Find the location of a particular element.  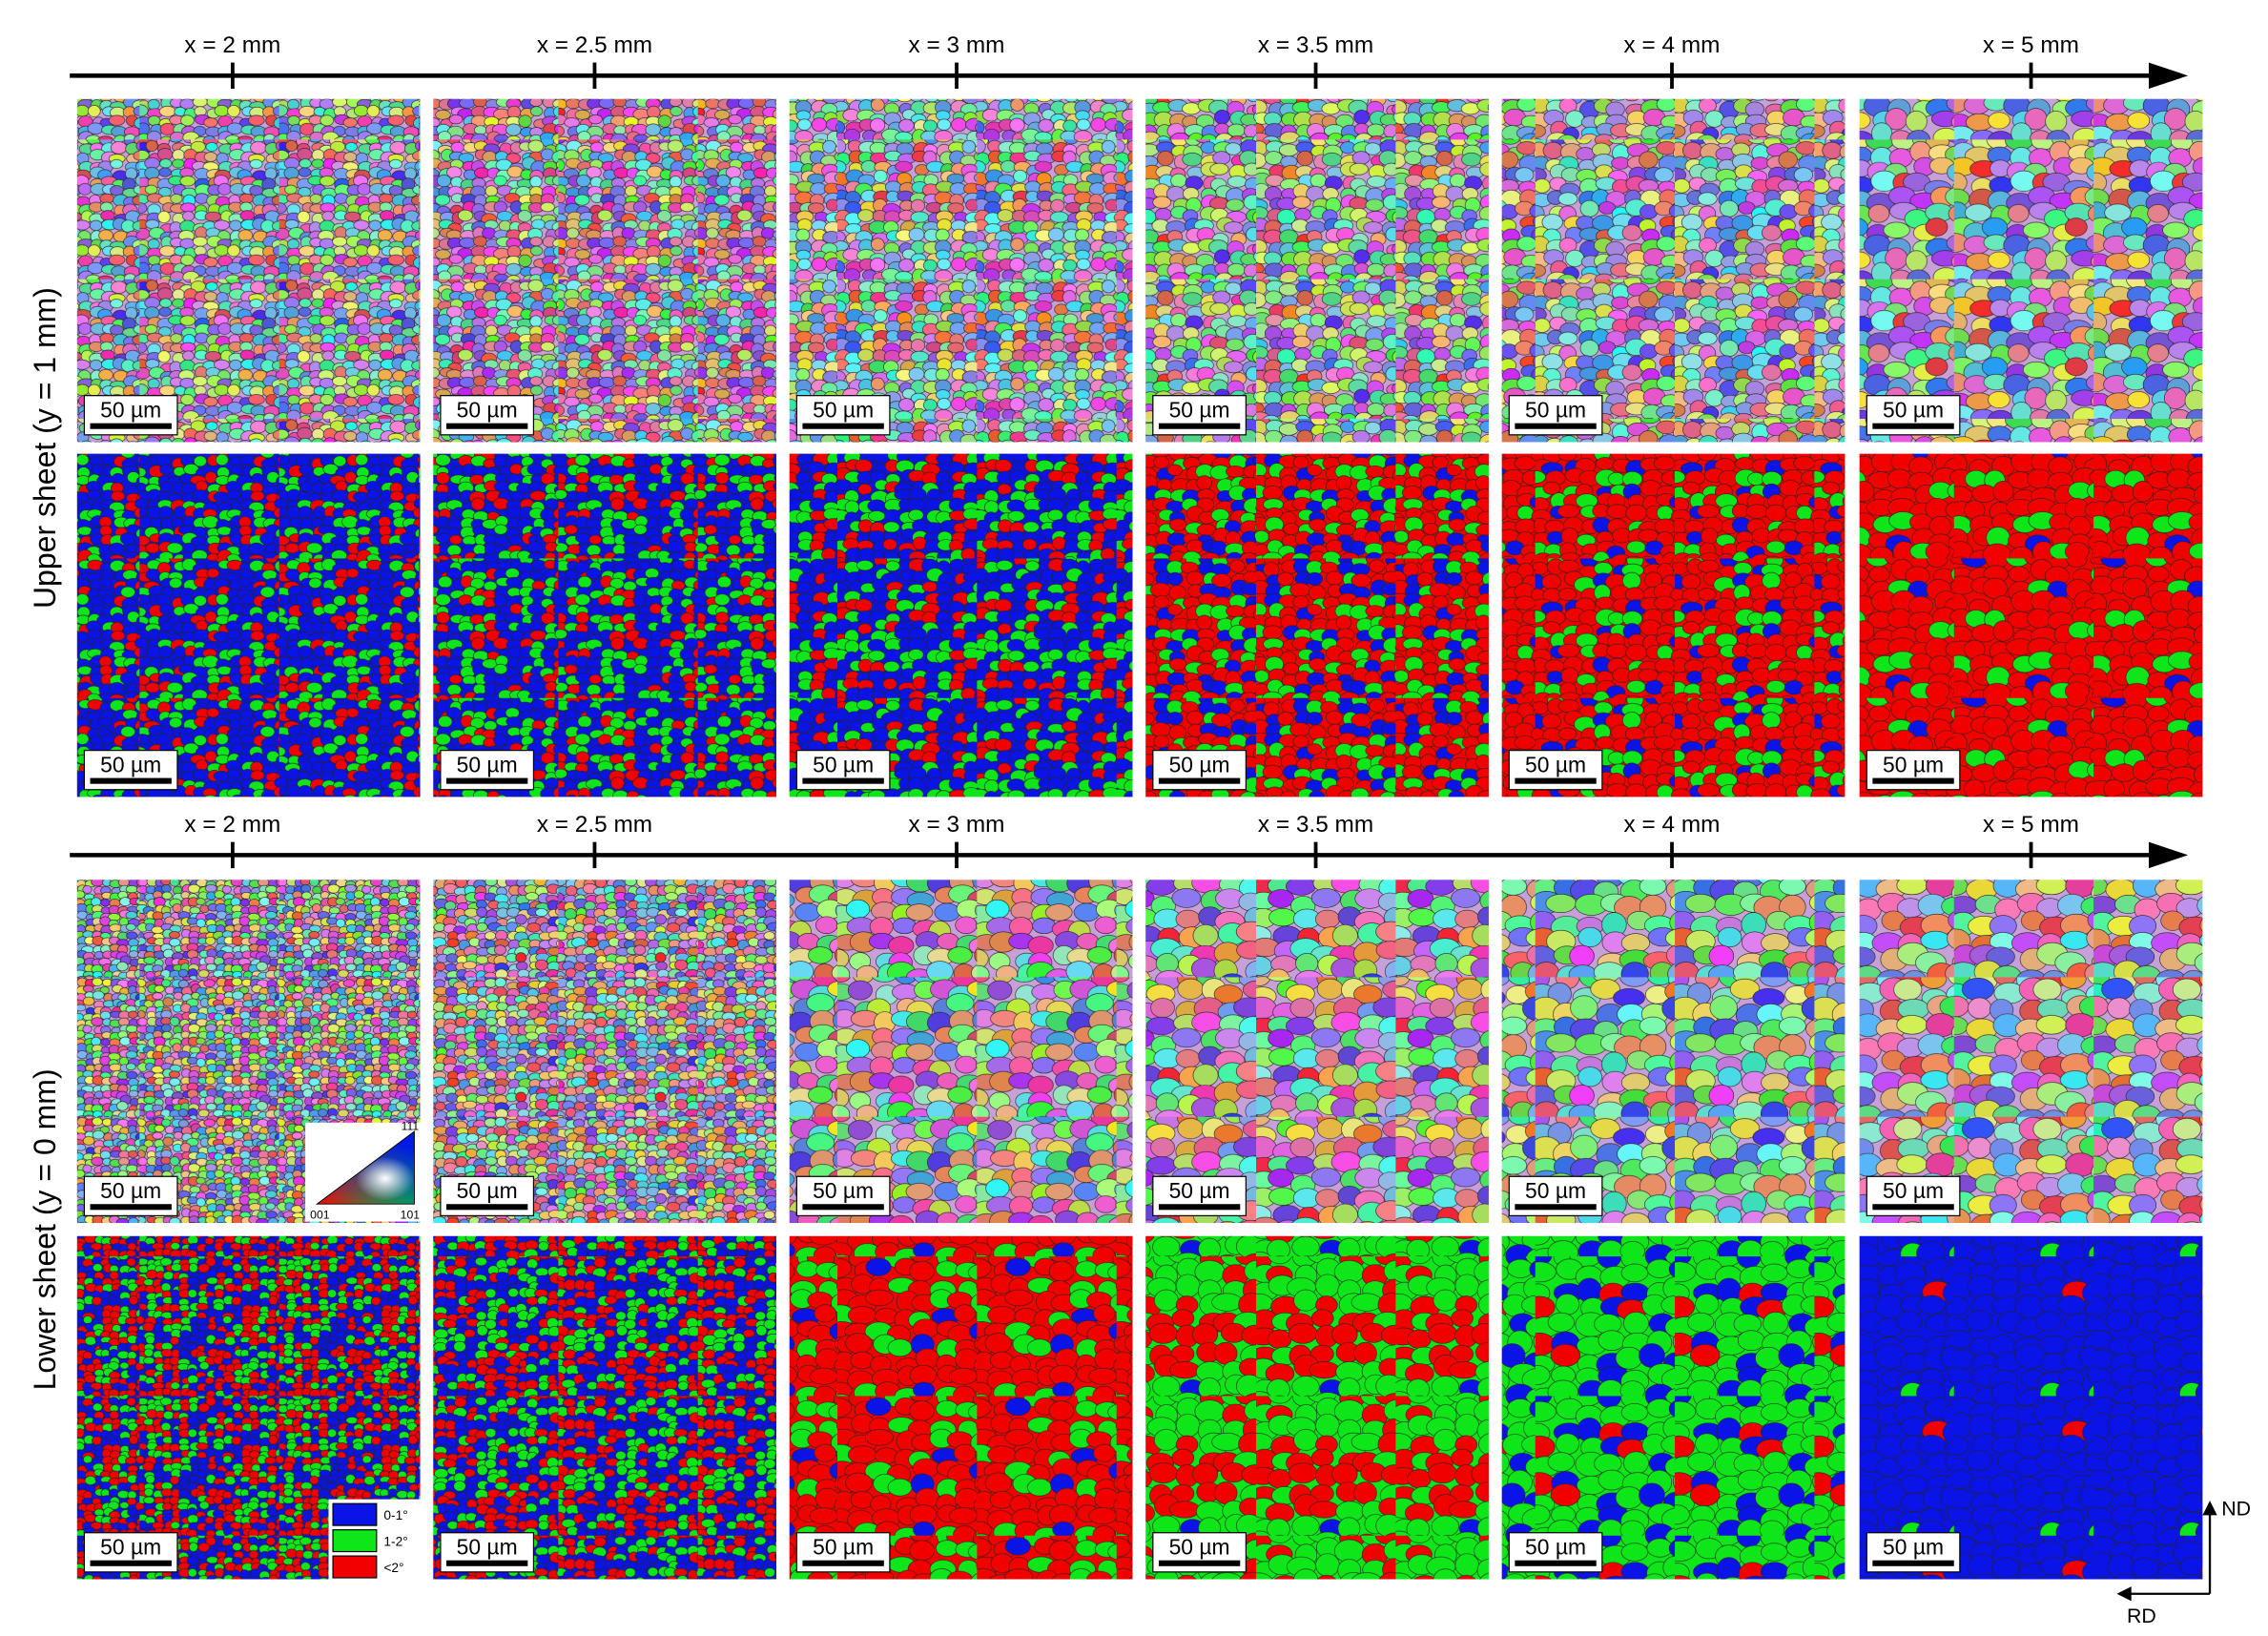

ipf-triangle-center is located at coordinates (365, 1167).